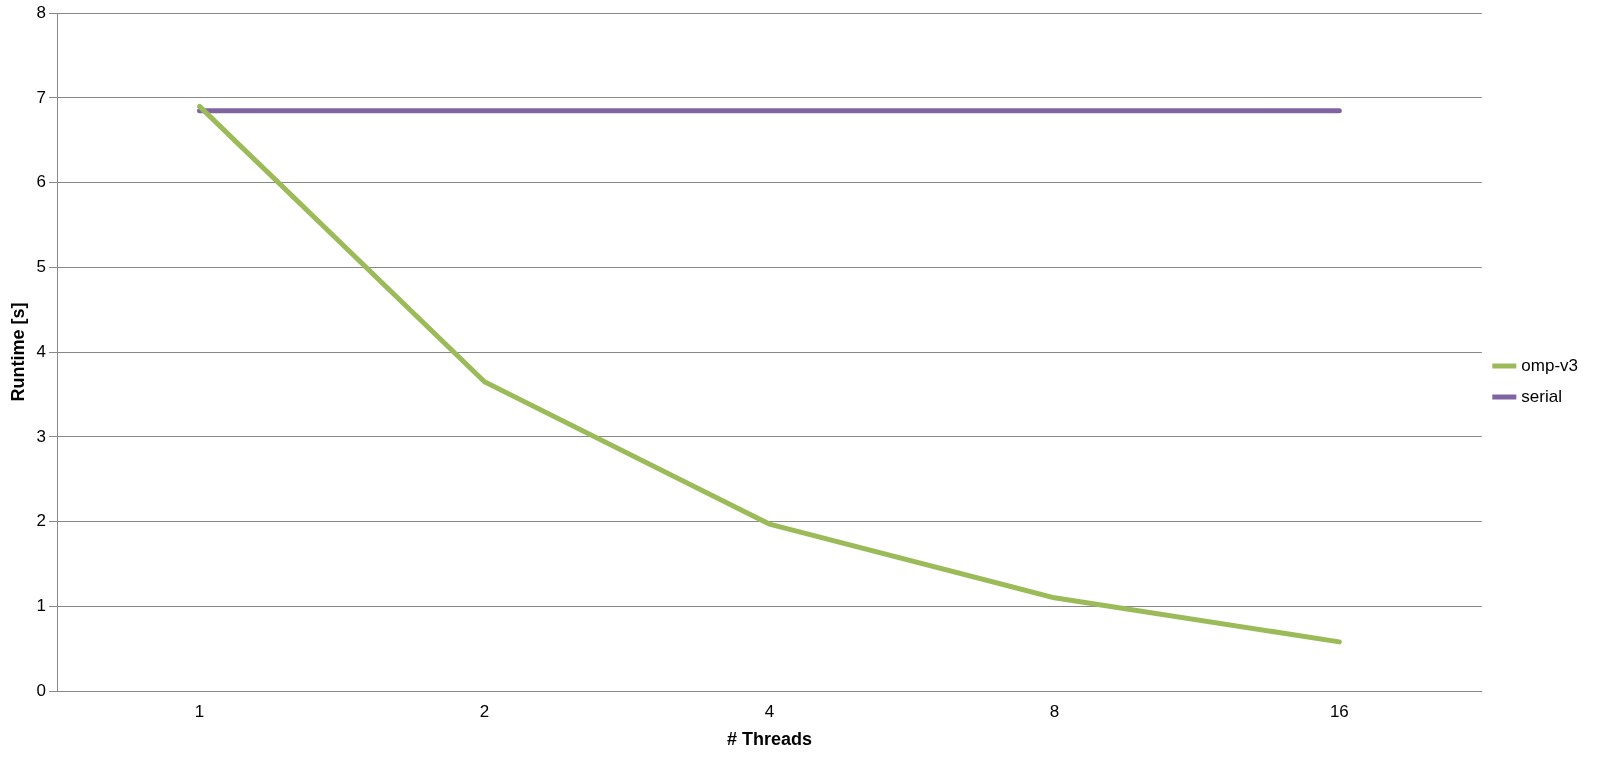 Image resolution: width=1608 pixels, height=759 pixels. What do you see at coordinates (1054, 711) in the screenshot?
I see `x-tick-label: 8` at bounding box center [1054, 711].